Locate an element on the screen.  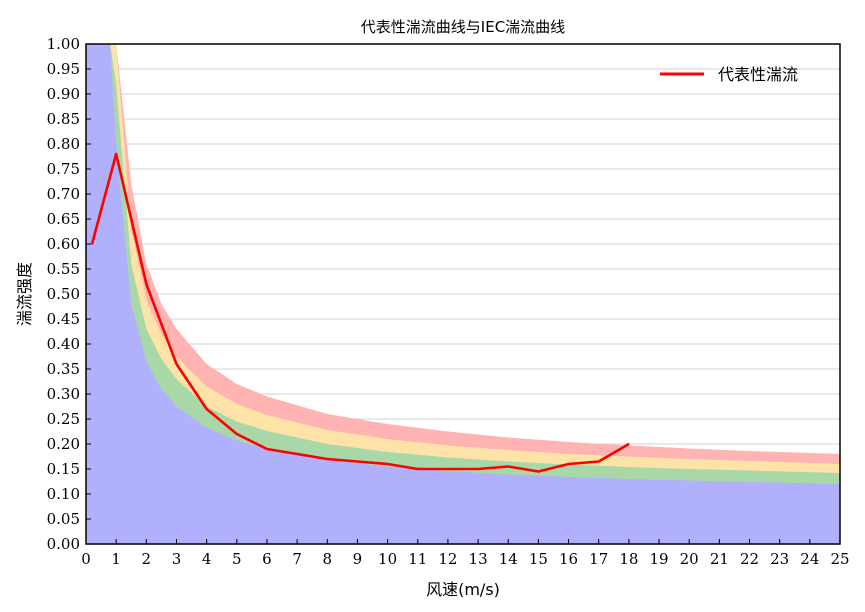
x-tick-label: 15 is located at coordinates (538, 559).